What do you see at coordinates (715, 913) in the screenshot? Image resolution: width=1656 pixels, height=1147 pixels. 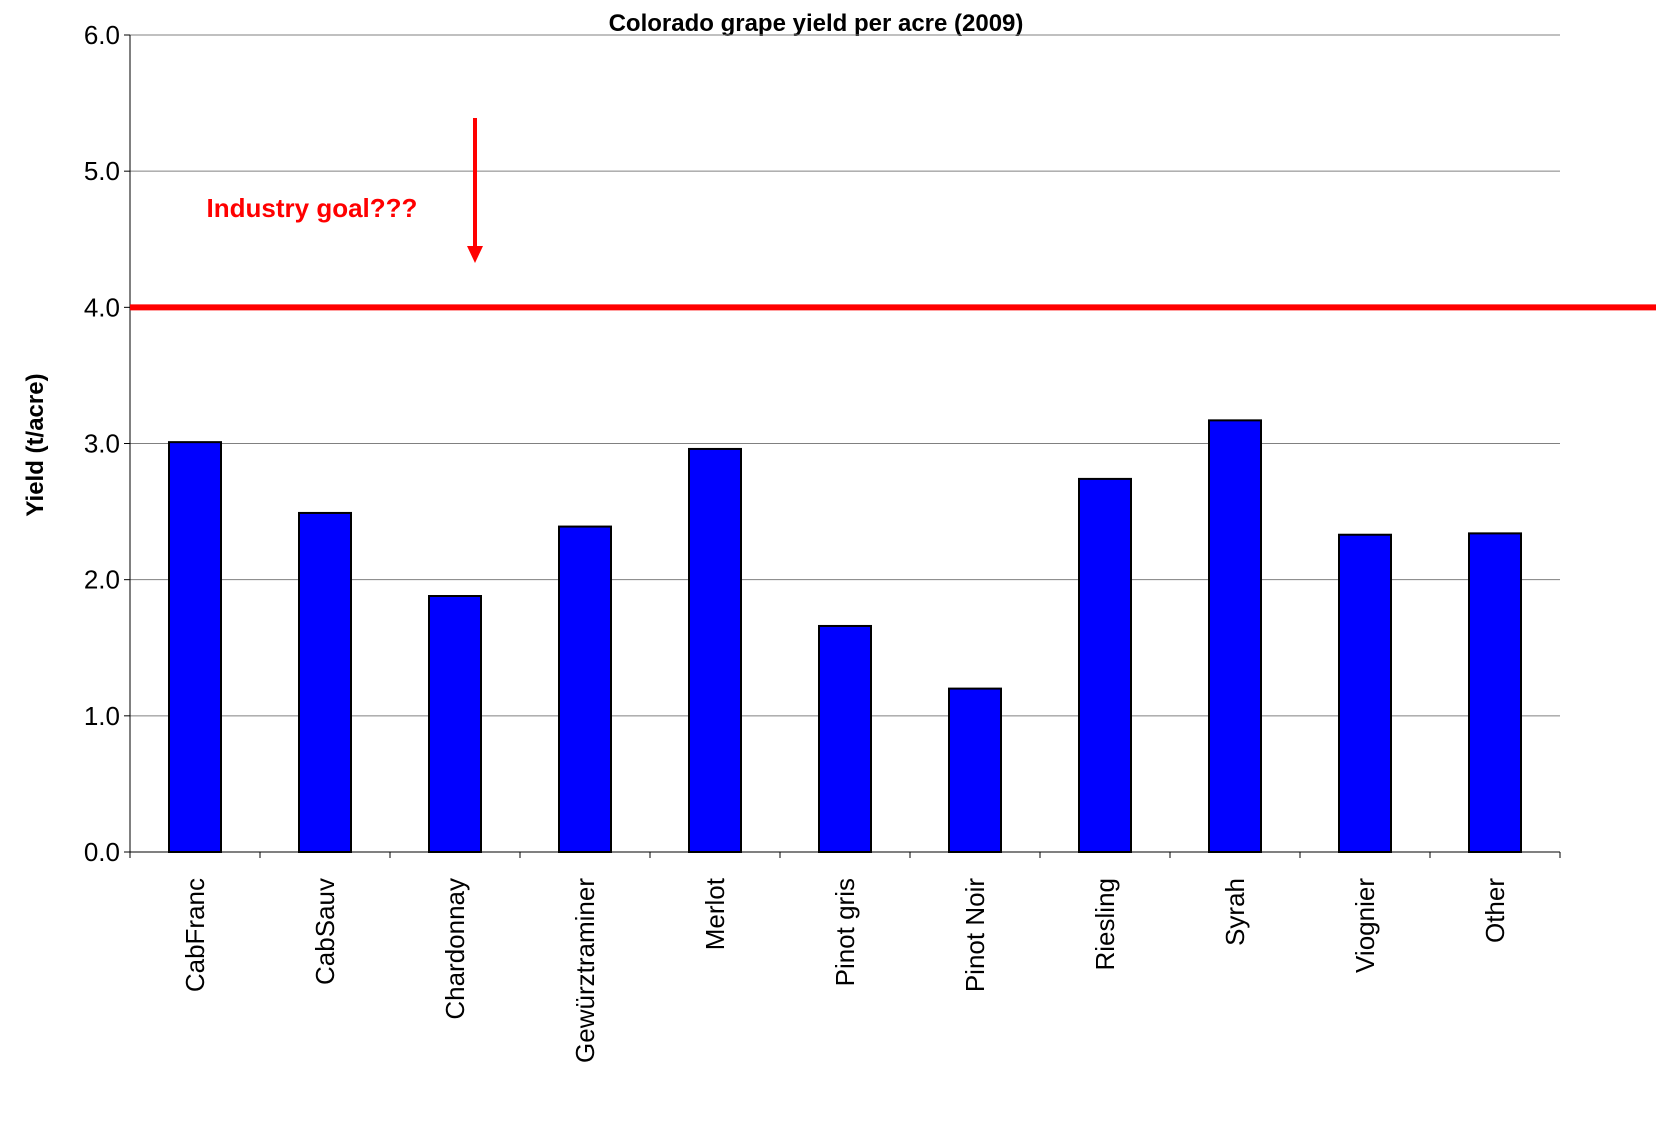 I see `x-category-label: Merlot` at bounding box center [715, 913].